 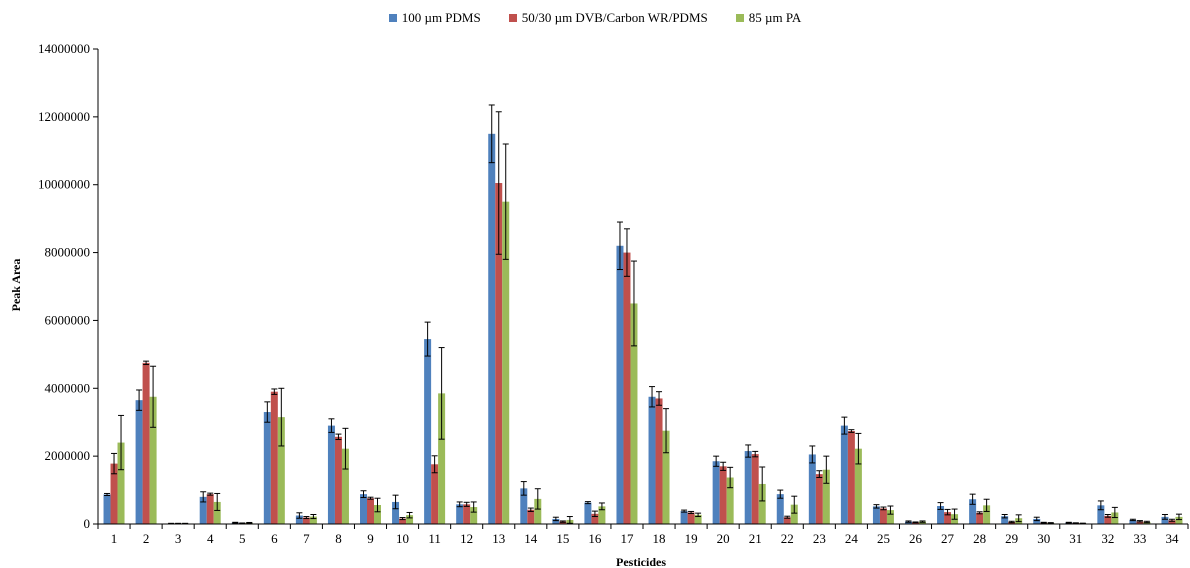 What do you see at coordinates (434, 18) in the screenshot?
I see `legend-item-pdms: 100 µm PDMS` at bounding box center [434, 18].